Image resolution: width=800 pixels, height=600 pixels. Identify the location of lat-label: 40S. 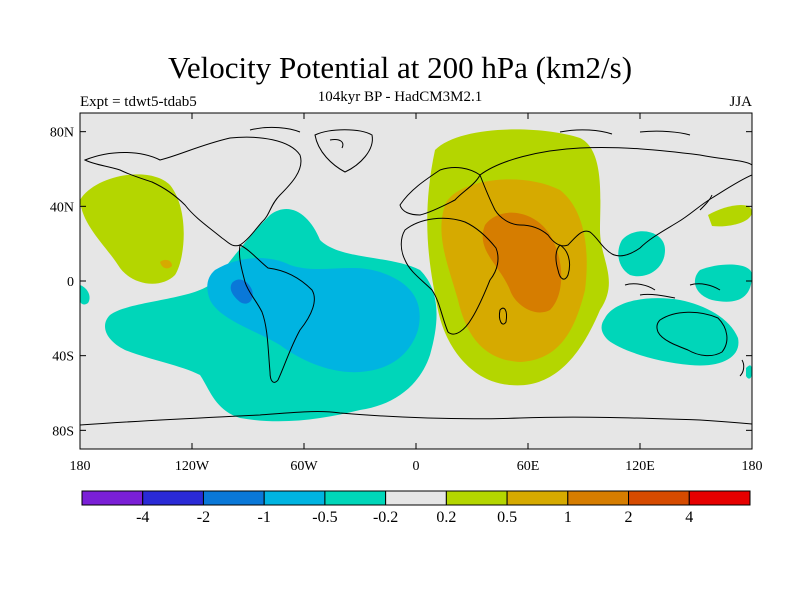
(63, 357).